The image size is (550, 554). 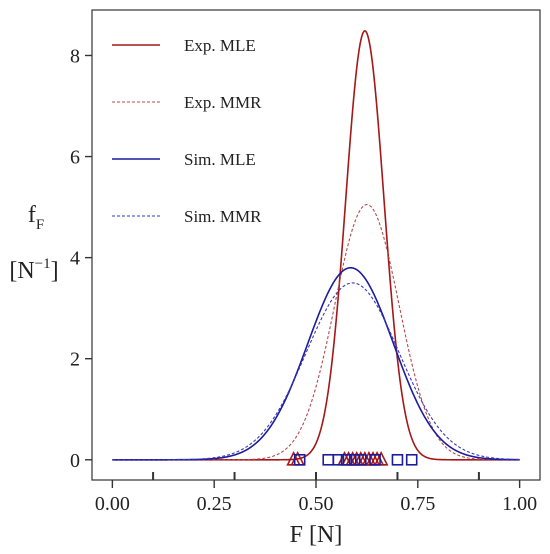 What do you see at coordinates (75, 158) in the screenshot?
I see `y-tick-label-3: 6` at bounding box center [75, 158].